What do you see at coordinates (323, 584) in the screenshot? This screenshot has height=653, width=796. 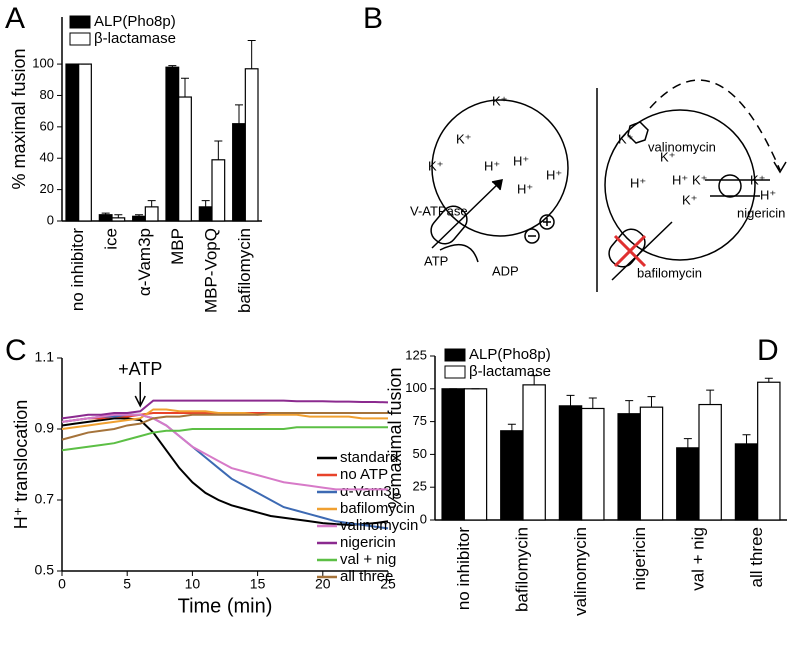 I see `x-tick-label: 20` at bounding box center [323, 584].